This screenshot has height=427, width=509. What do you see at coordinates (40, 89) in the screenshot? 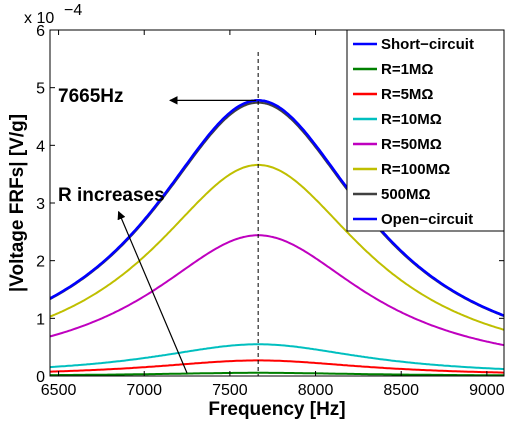
I see `y-tick-label-5: 5` at bounding box center [40, 89].